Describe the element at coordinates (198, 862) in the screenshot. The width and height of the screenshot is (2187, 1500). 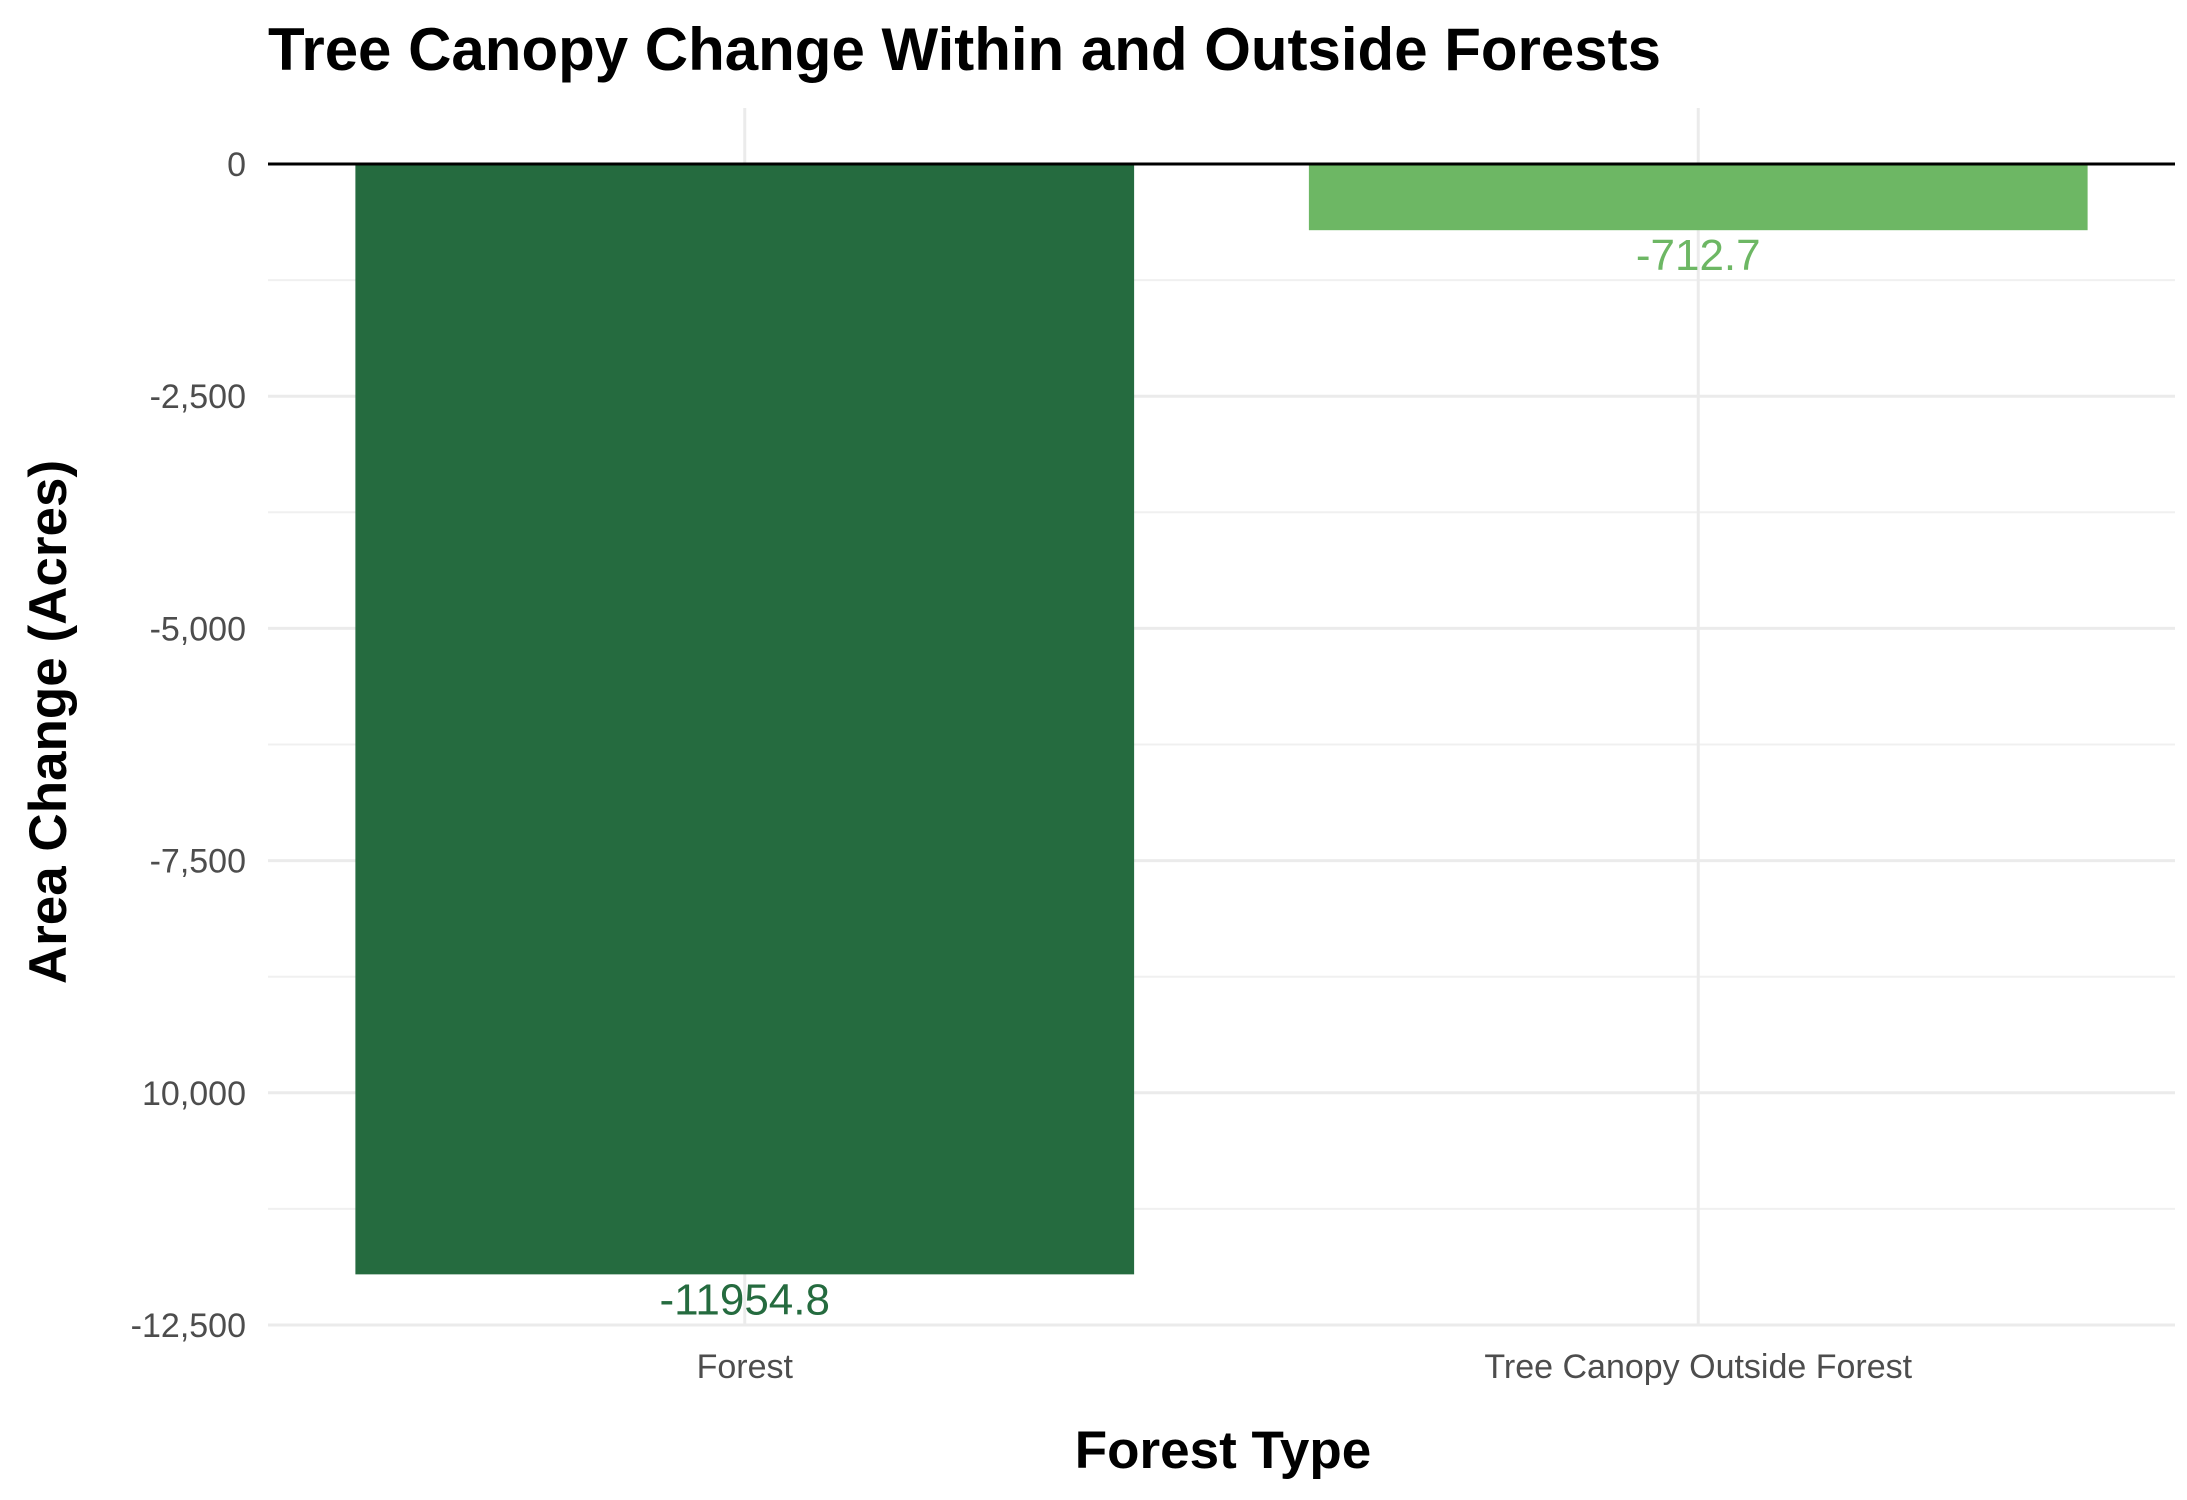
I see `y-tick-label: -7,500` at that location.